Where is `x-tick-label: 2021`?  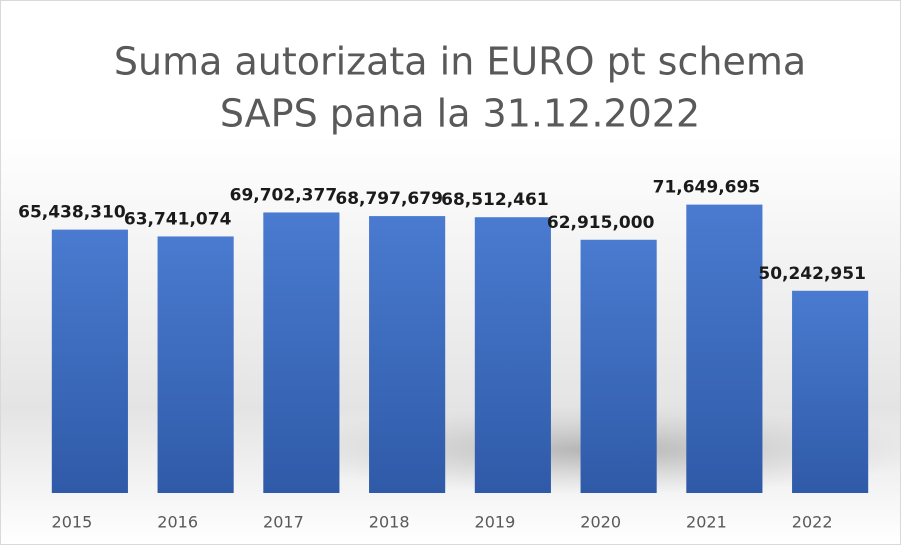
x-tick-label: 2021 is located at coordinates (706, 522).